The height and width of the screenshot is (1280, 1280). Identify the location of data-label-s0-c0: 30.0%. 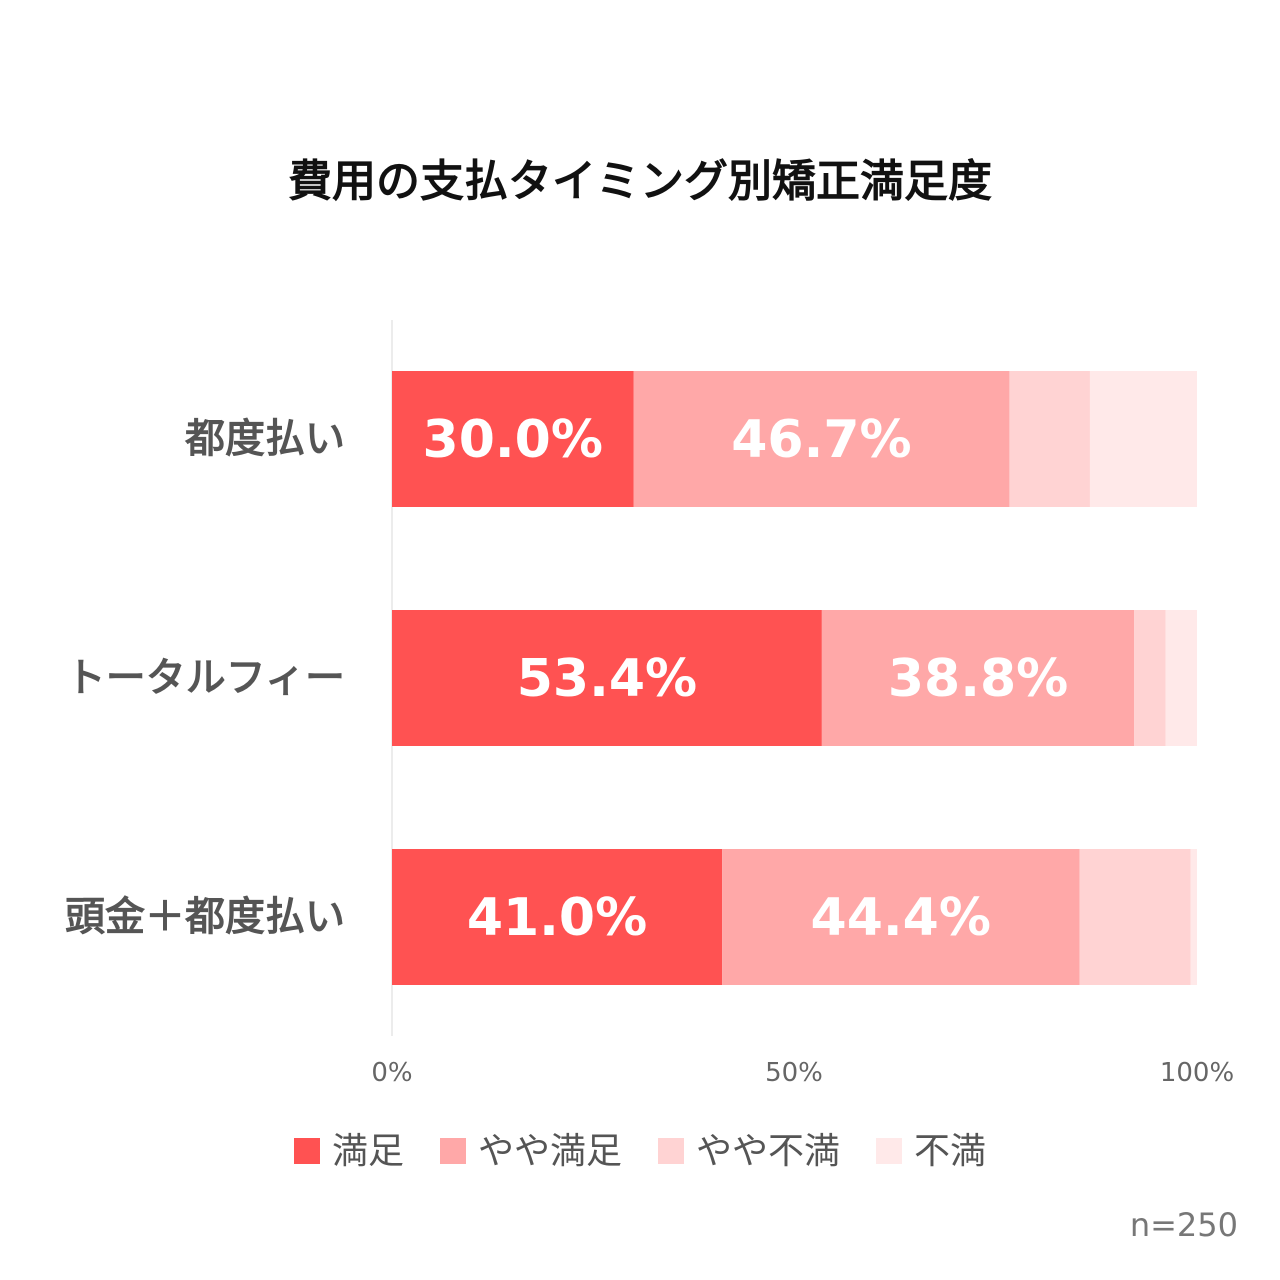
(513, 440).